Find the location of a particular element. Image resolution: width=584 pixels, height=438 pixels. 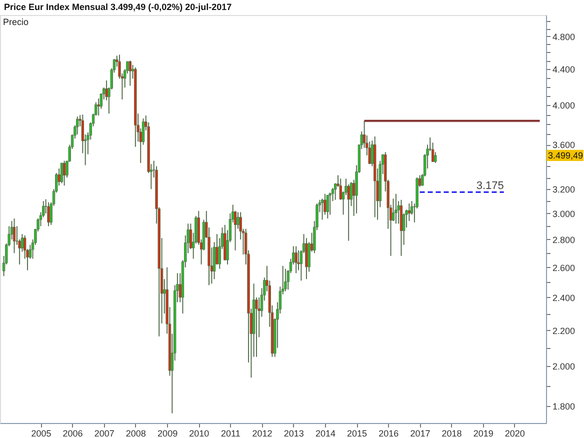

y-tick-label: 2.400 is located at coordinates (564, 297).